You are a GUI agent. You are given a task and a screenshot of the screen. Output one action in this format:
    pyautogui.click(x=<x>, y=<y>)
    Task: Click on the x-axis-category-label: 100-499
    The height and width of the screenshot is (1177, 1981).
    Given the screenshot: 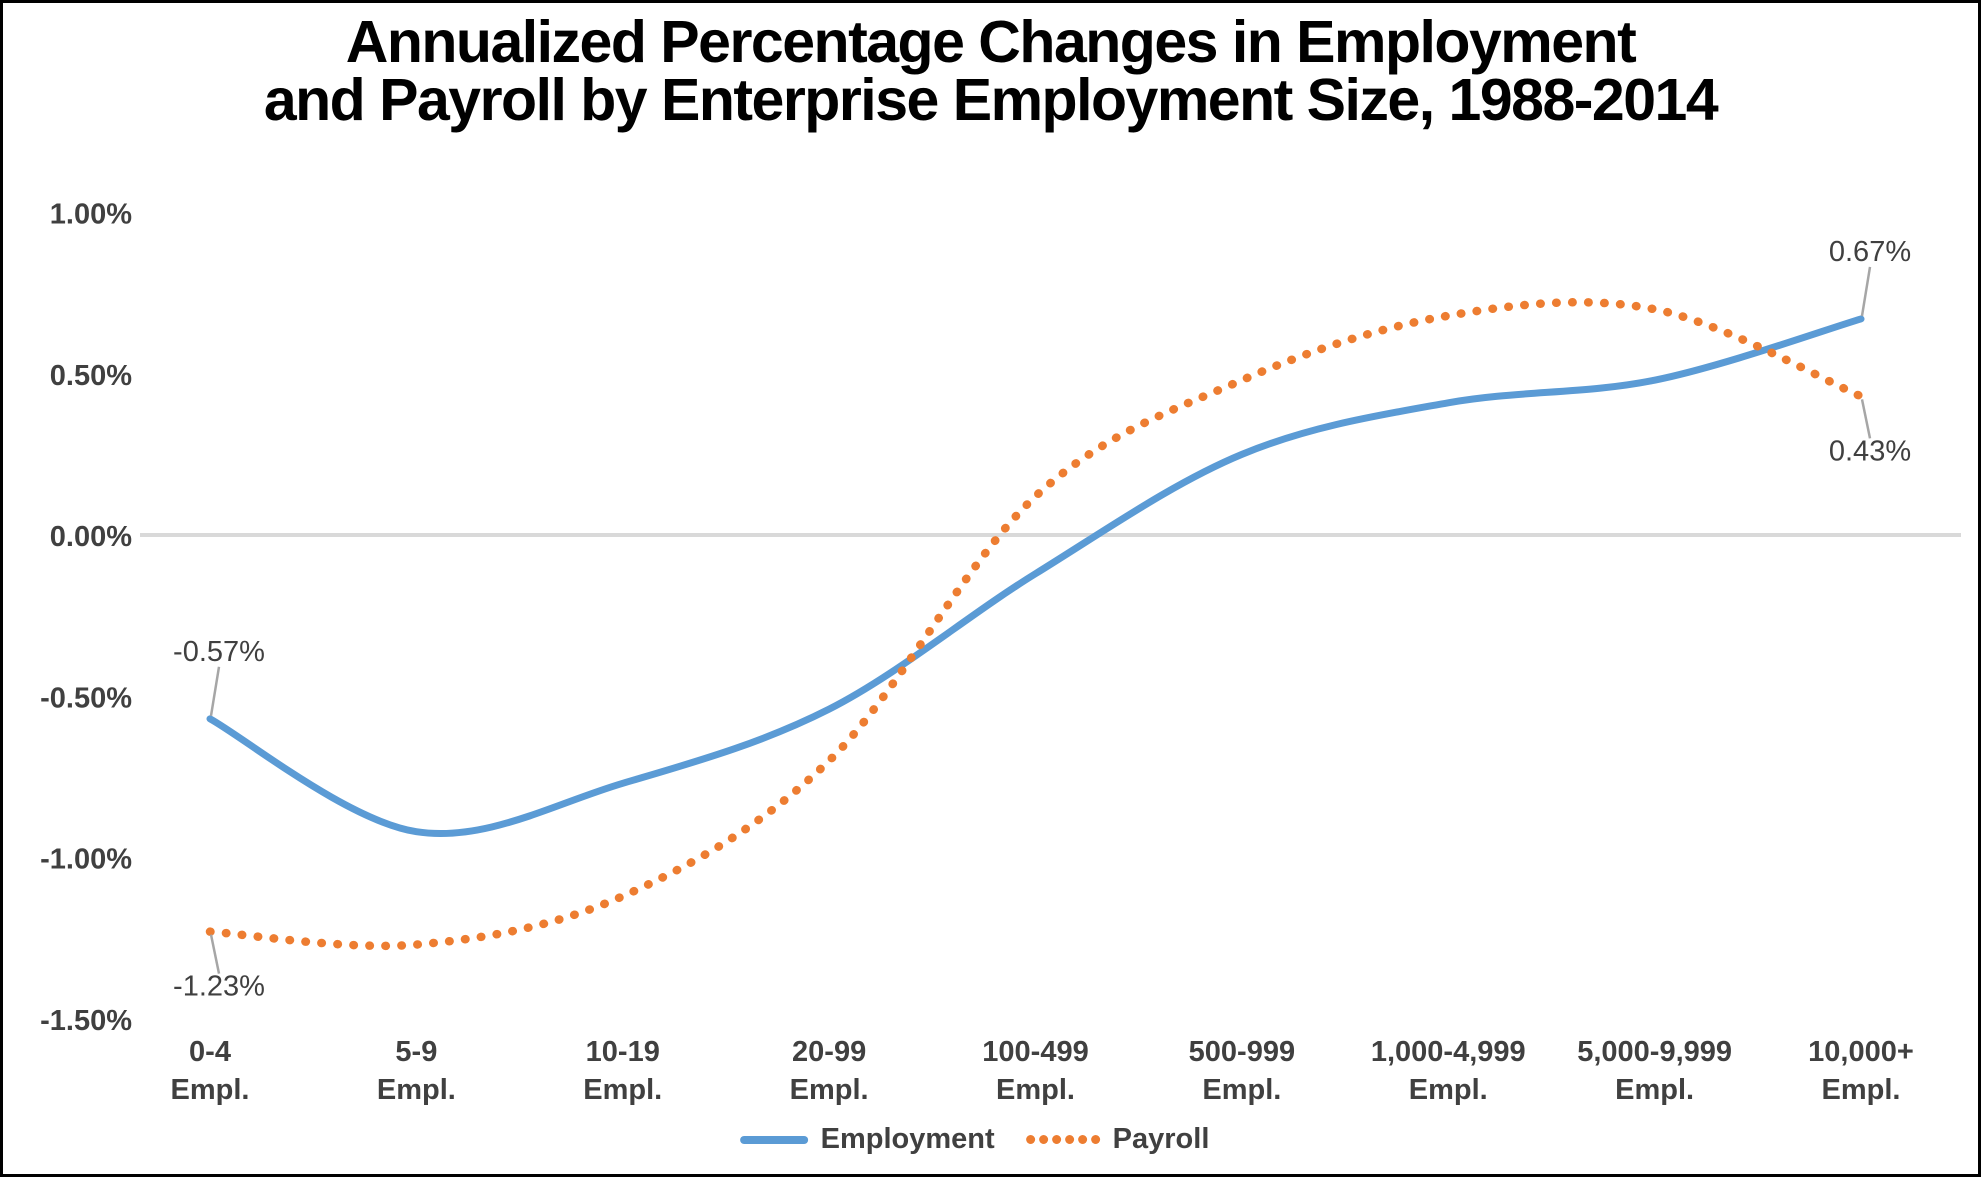 What is the action you would take?
    pyautogui.click(x=1035, y=1052)
    